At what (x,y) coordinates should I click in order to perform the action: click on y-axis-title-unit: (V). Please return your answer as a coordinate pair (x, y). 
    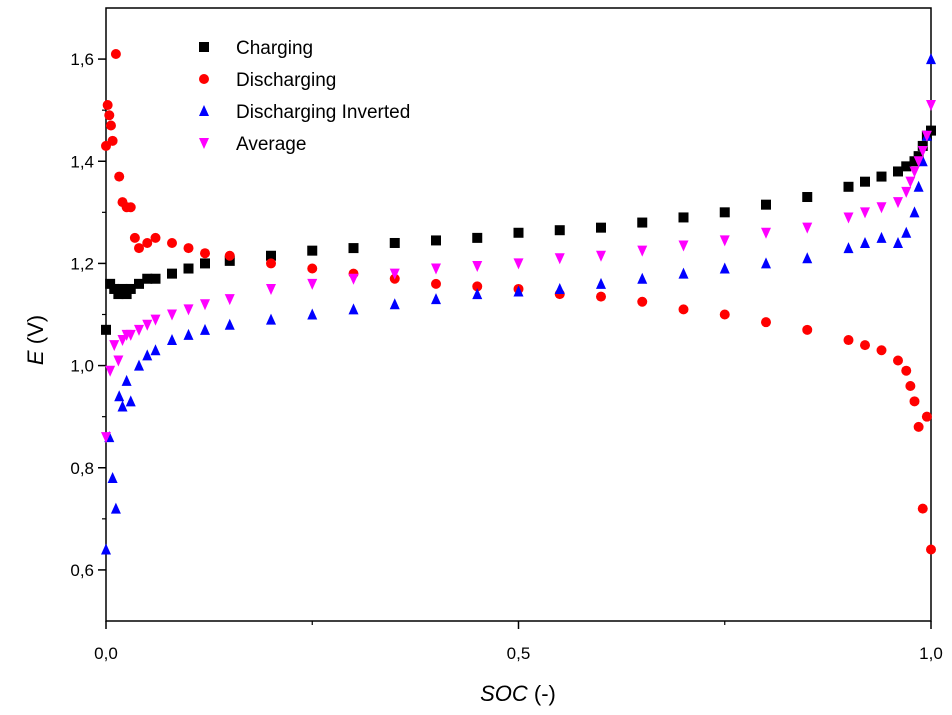
    Looking at the image, I should click on (35, 332).